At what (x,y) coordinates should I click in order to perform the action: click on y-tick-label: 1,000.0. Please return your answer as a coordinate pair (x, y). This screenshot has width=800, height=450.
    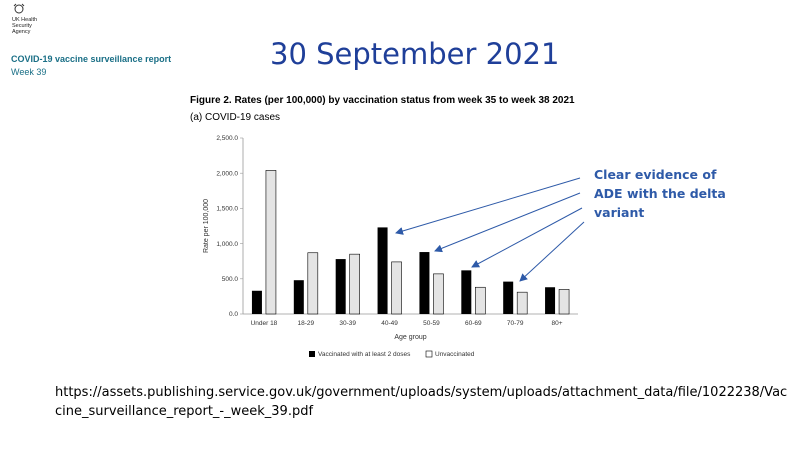
    Looking at the image, I should click on (227, 244).